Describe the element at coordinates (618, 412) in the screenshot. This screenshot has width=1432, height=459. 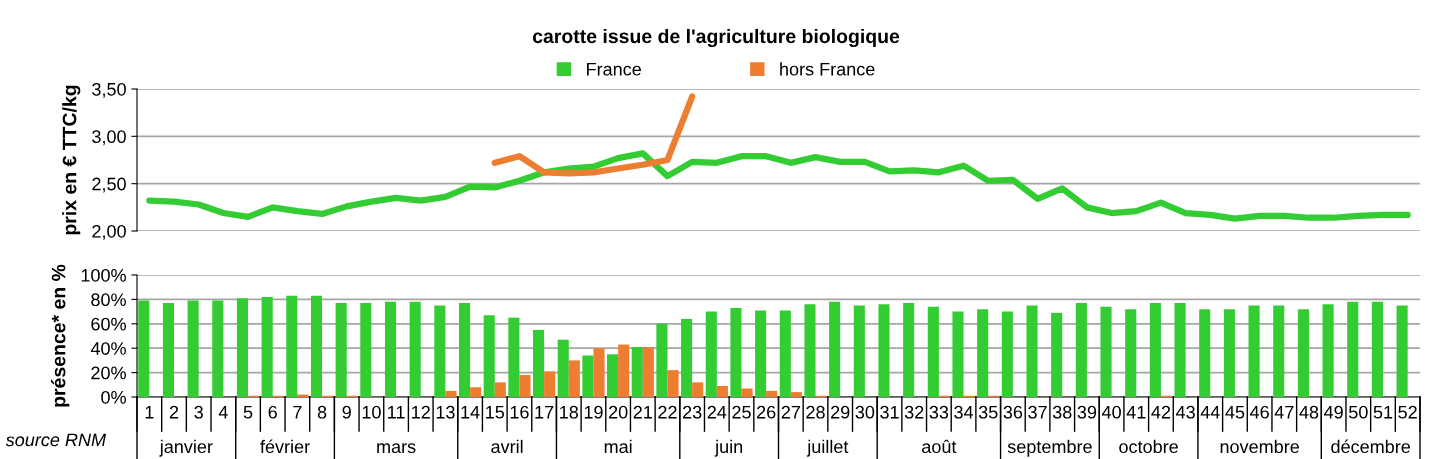
I see `x-tick-label: 20` at that location.